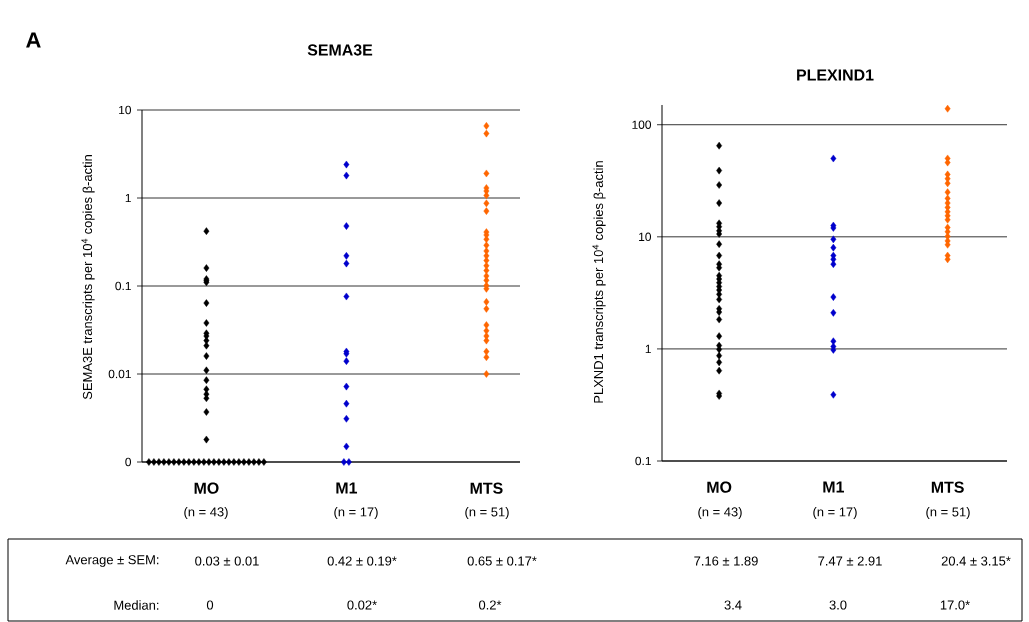 The image size is (1029, 622). Describe the element at coordinates (33, 40) in the screenshot. I see `text: A` at that location.